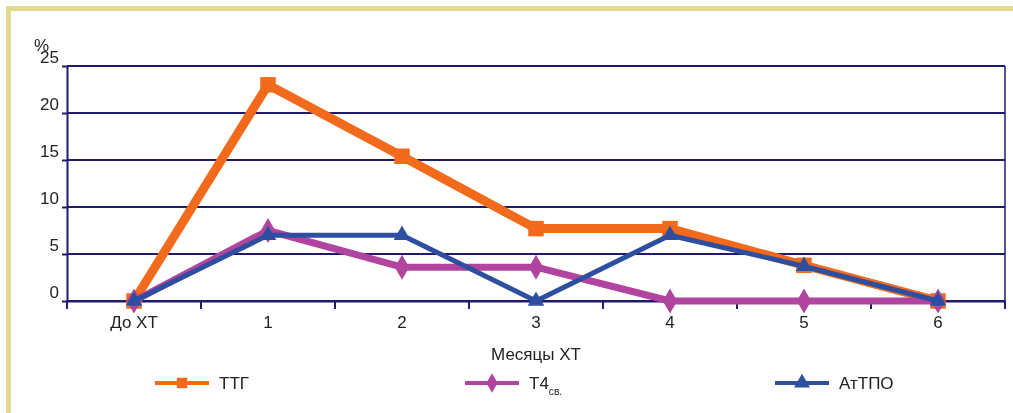 Image resolution: width=1013 pixels, height=413 pixels. What do you see at coordinates (402, 322) in the screenshot?
I see `x-tick-label: 2` at bounding box center [402, 322].